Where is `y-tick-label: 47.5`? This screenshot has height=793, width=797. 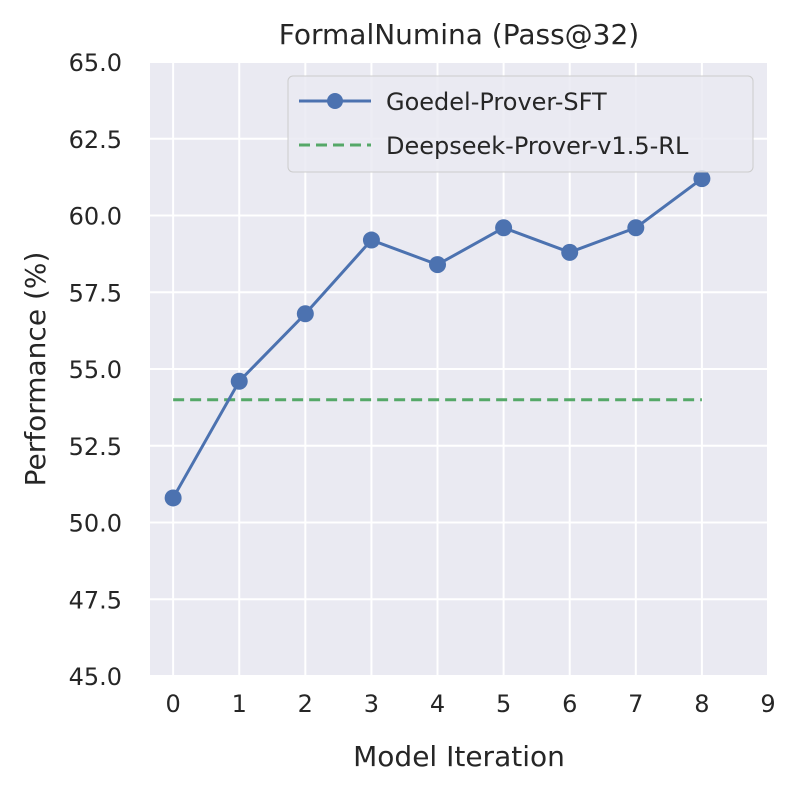
y-tick-label: 47.5 is located at coordinates (95, 600).